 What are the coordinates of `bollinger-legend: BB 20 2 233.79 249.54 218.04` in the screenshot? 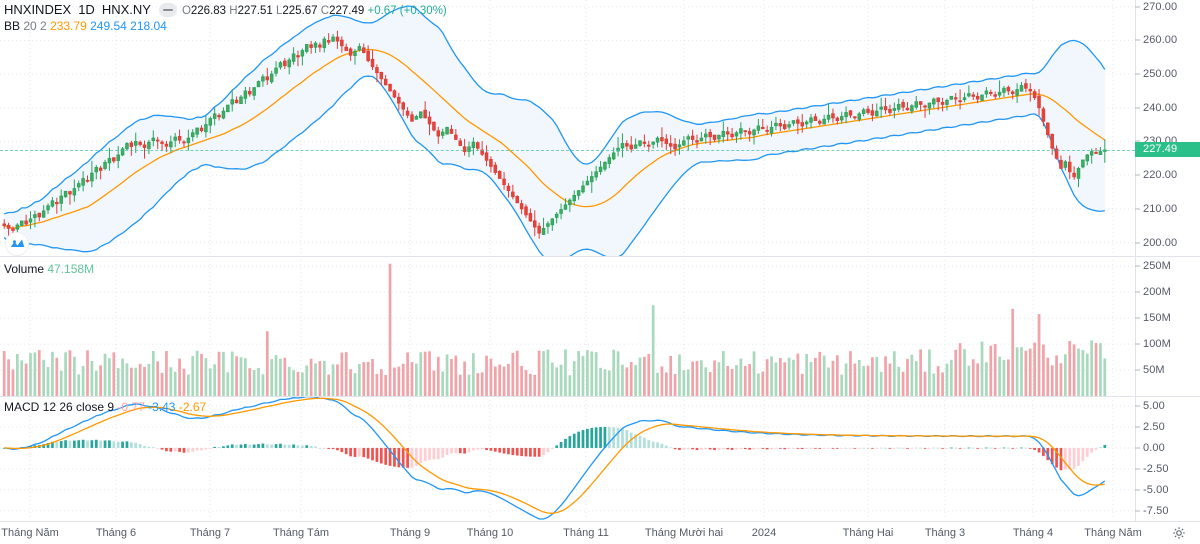 It's located at (85, 26).